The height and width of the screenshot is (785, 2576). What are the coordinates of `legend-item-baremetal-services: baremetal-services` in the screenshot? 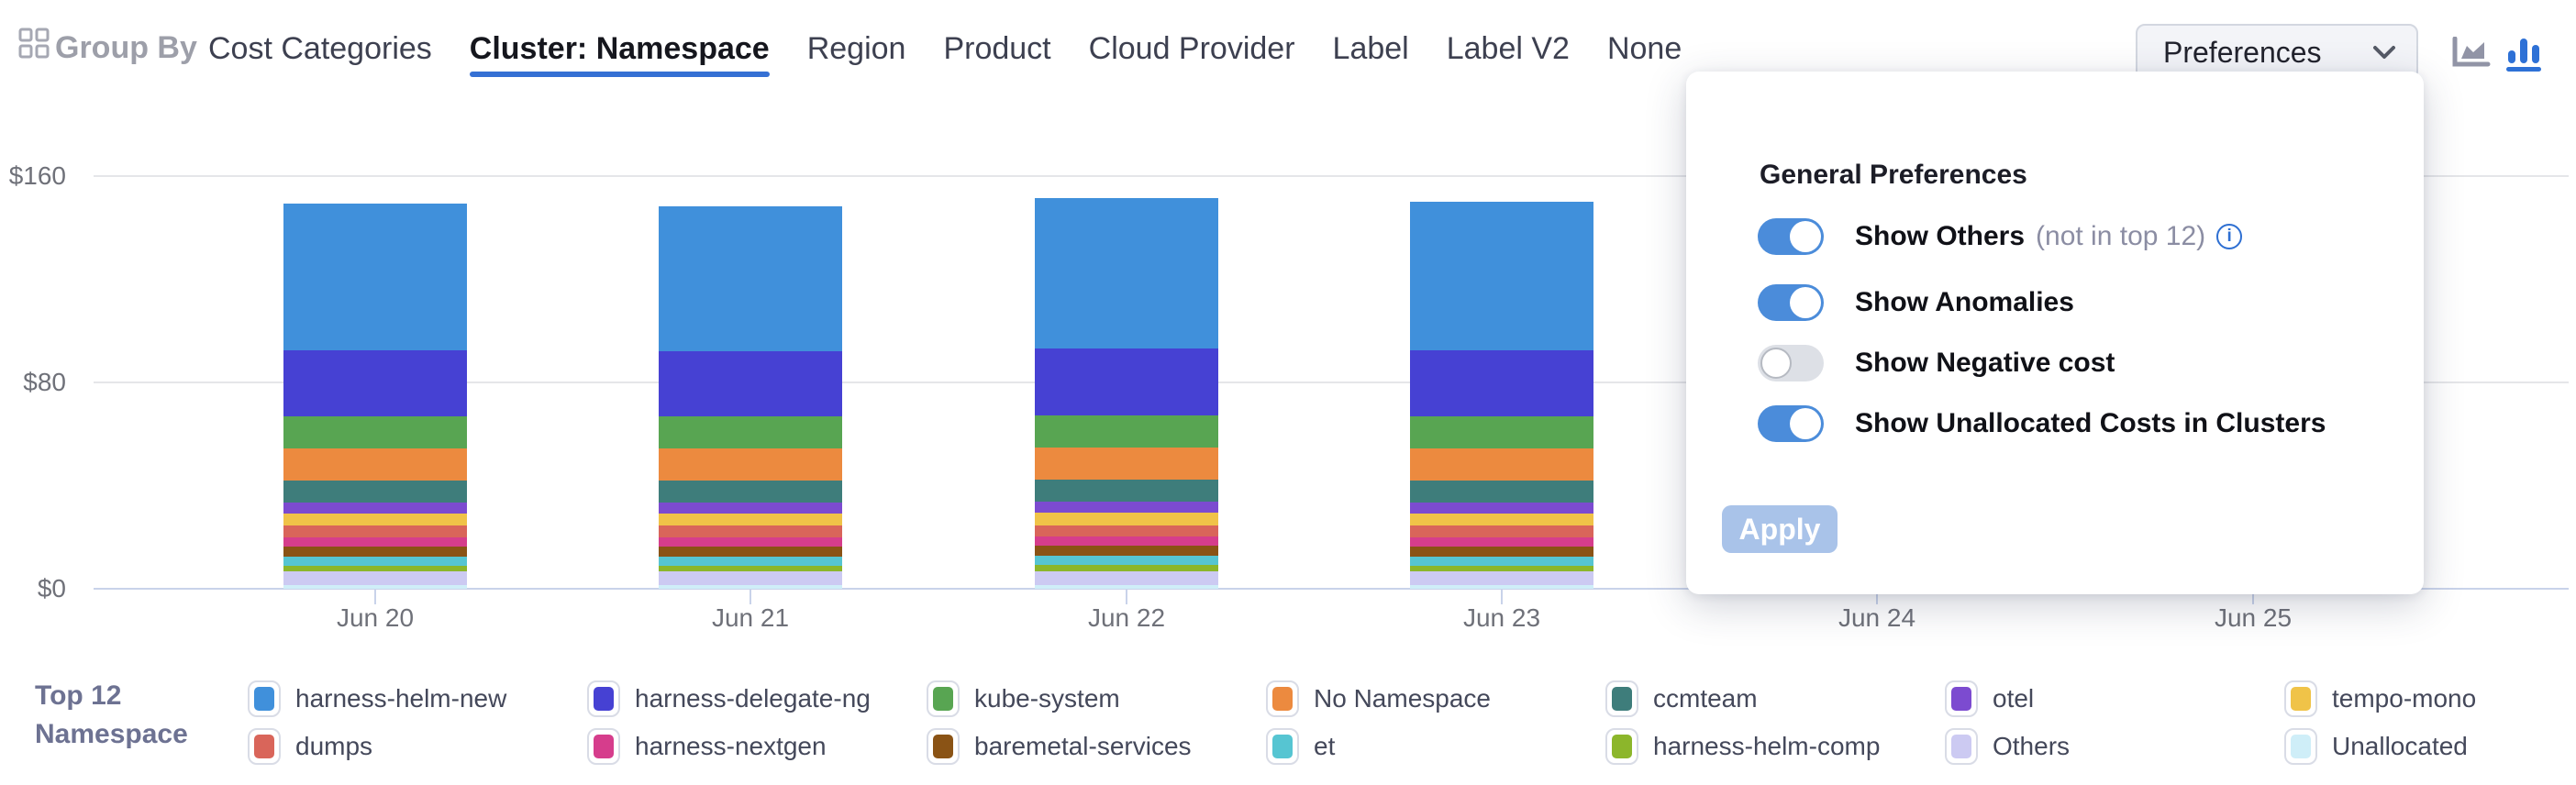 It's located at (1059, 746).